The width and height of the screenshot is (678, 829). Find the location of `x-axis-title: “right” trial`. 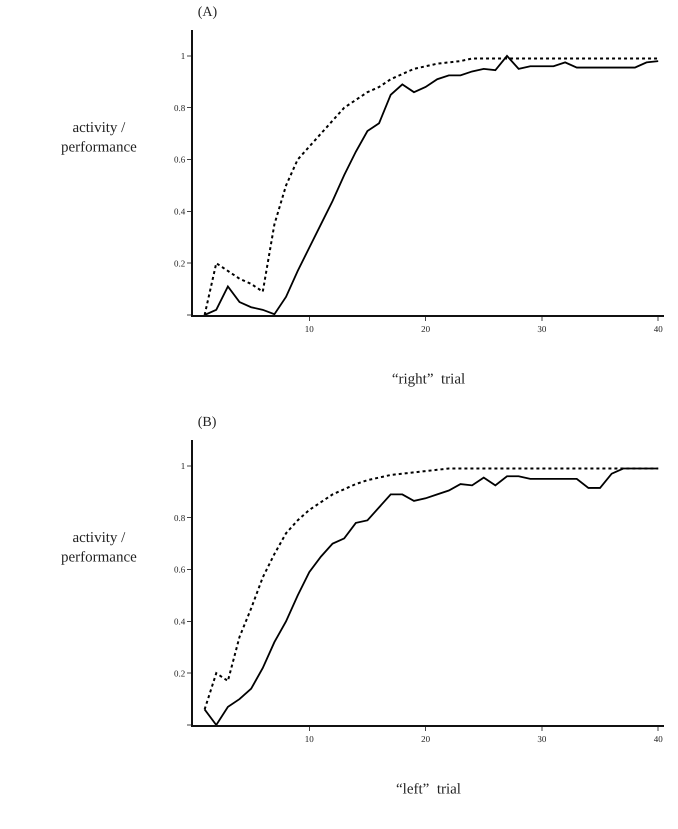

x-axis-title: “right” trial is located at coordinates (429, 379).